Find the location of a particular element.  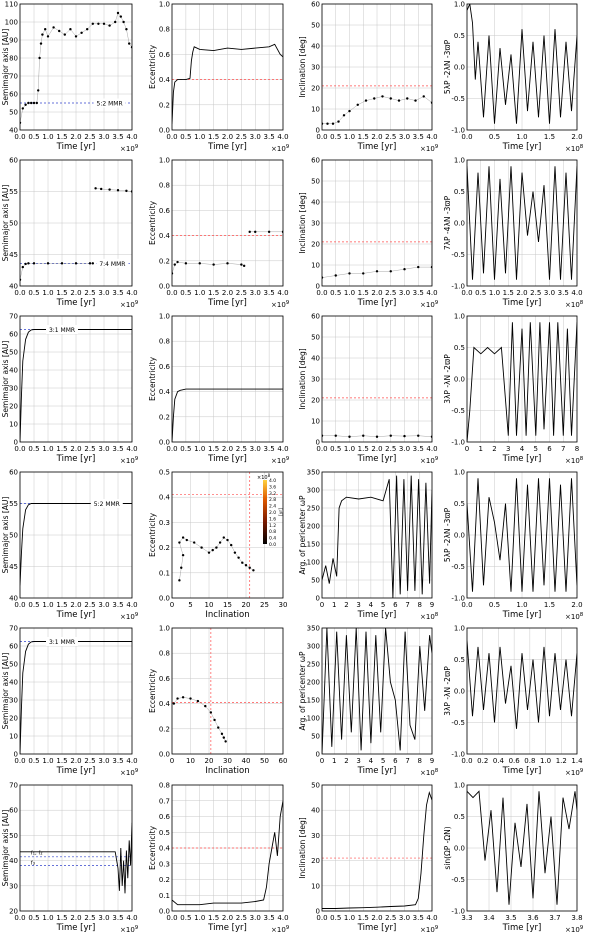

x-tick-label: 30 is located at coordinates (283, 605).